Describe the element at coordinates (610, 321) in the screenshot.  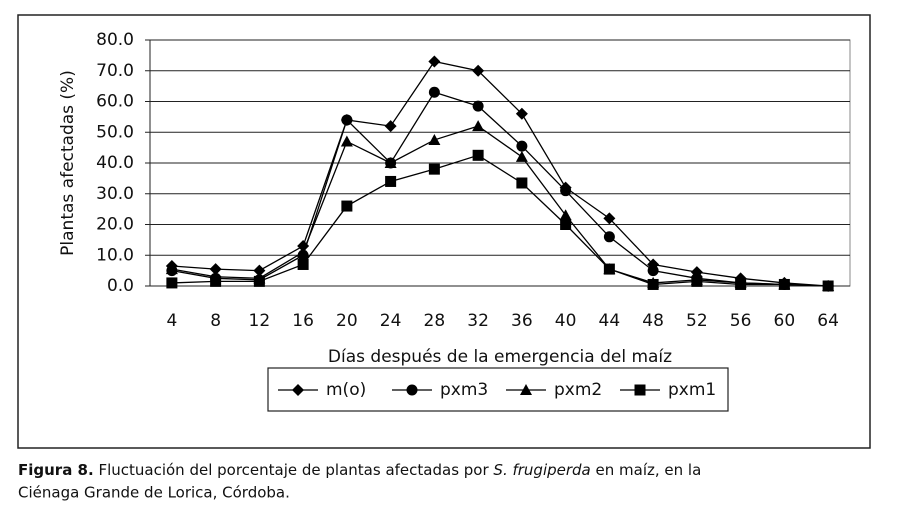
I see `x-tick-label: 44` at that location.